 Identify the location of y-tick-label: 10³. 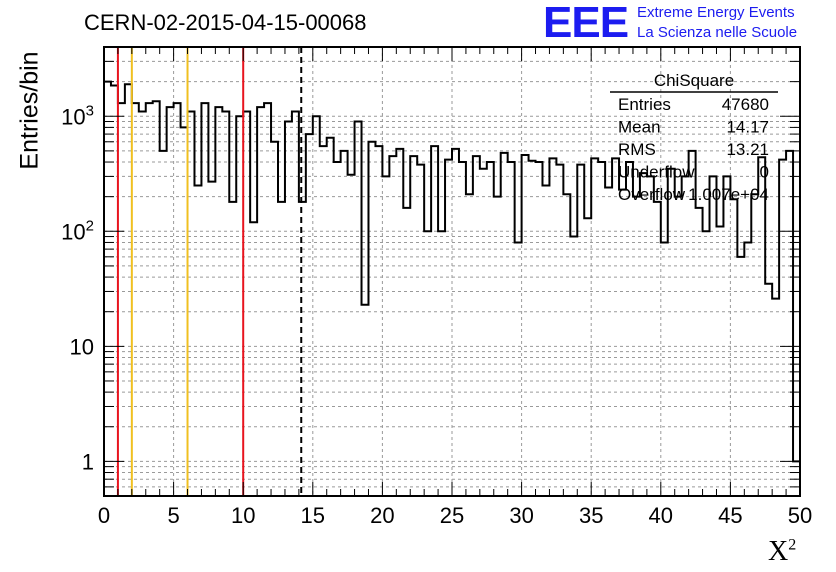
(77, 115).